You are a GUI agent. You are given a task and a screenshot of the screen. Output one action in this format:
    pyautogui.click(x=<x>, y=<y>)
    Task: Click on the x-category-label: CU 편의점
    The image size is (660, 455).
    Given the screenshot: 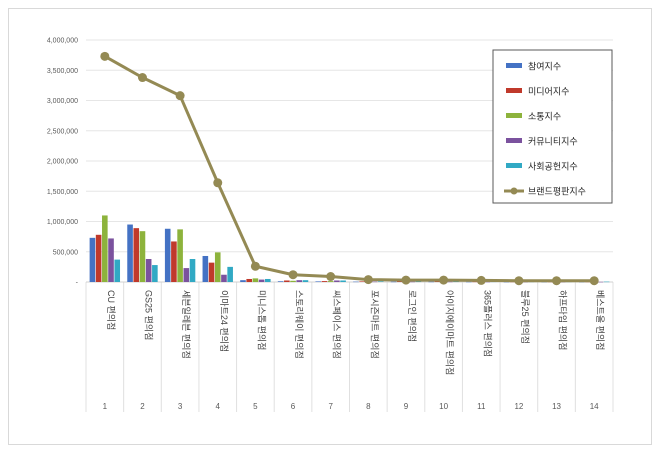 What is the action you would take?
    pyautogui.click(x=111, y=310)
    